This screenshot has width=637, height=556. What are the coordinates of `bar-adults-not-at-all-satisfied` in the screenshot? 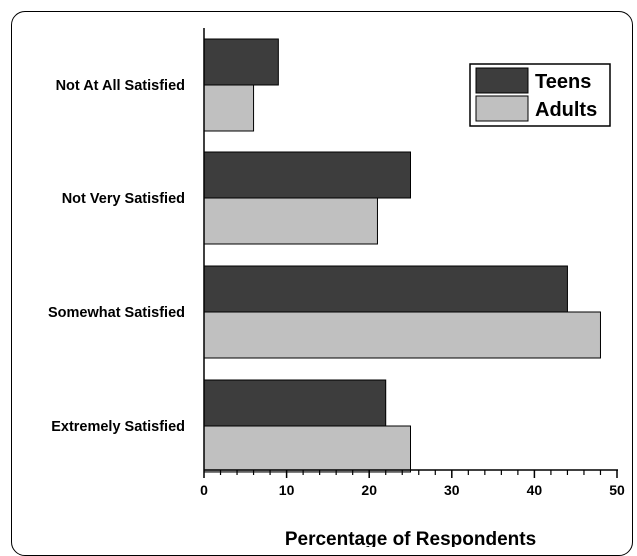 It's located at (229, 108).